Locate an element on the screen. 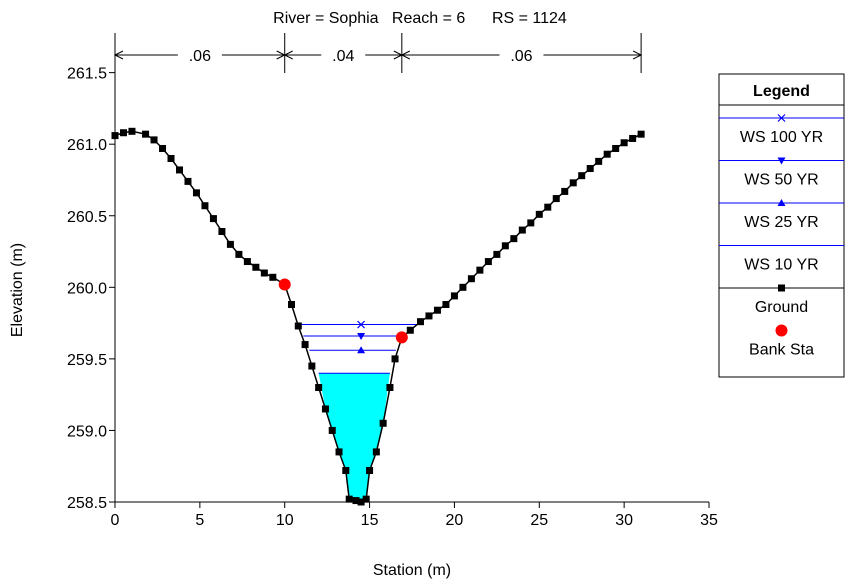  water-surface-layer is located at coordinates (358, 347).